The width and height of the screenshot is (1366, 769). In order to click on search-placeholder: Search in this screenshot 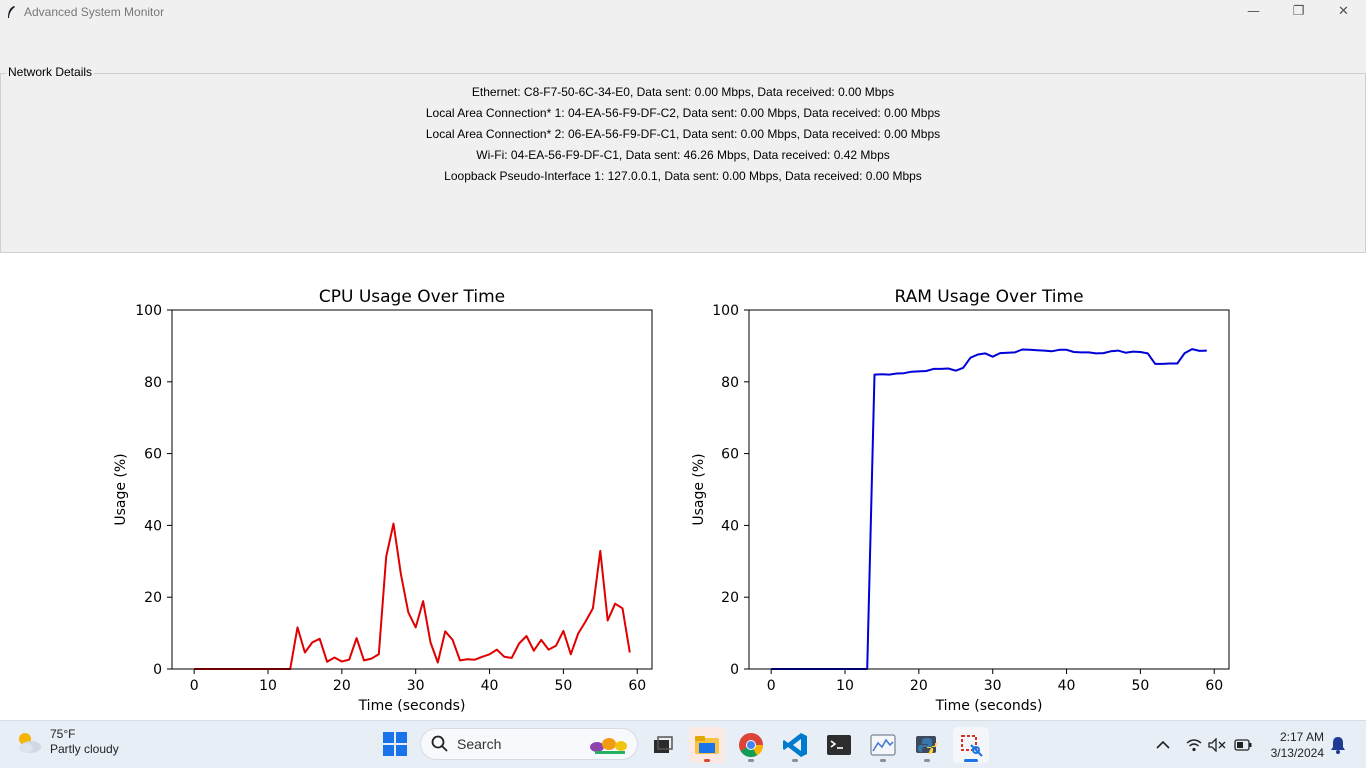, I will do `click(479, 744)`.